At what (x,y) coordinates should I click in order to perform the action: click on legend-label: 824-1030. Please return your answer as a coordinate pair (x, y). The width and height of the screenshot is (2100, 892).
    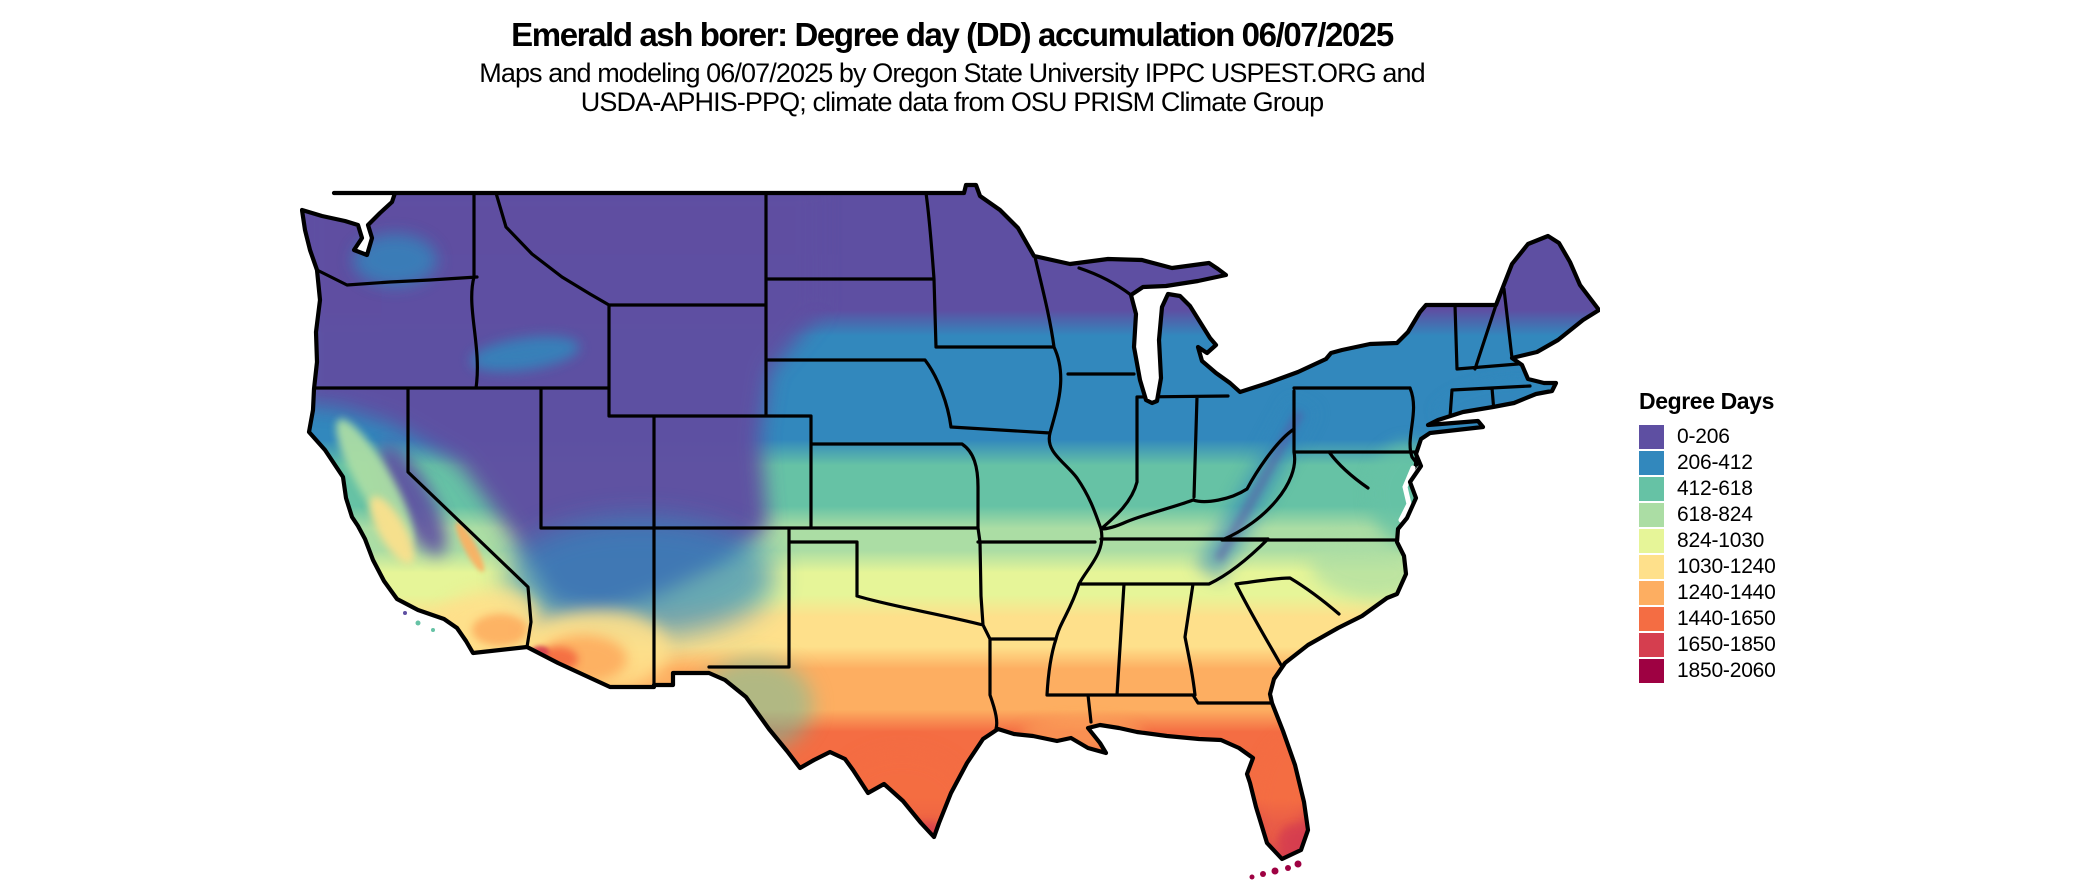
    Looking at the image, I should click on (1721, 540).